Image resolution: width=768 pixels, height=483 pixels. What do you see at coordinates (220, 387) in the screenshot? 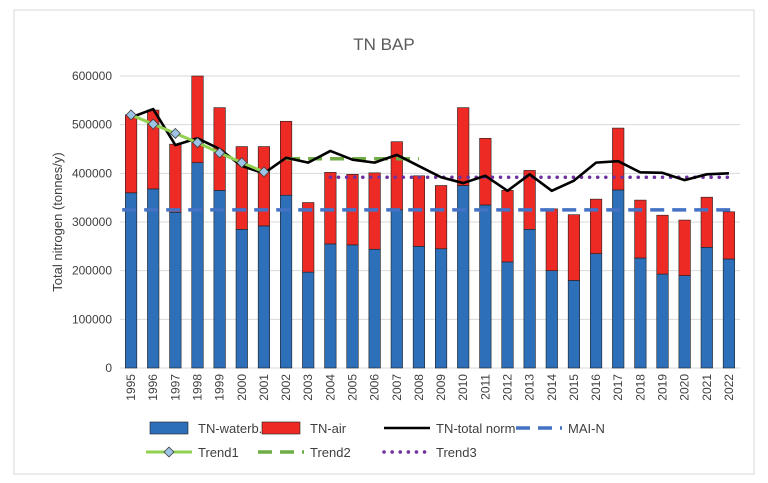
I see `x-tick-label: 1999` at bounding box center [220, 387].